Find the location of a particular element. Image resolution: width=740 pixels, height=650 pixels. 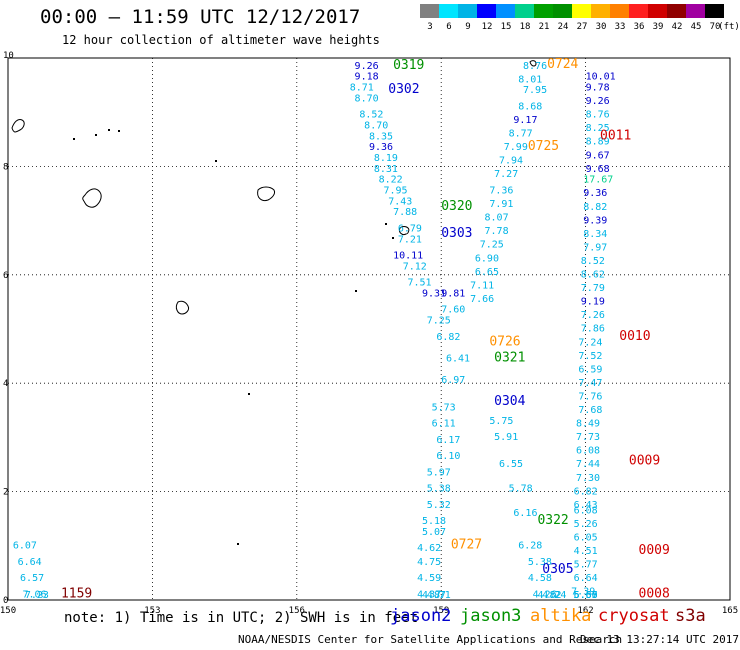

pass-time-label: 0322 is located at coordinates (552, 520).